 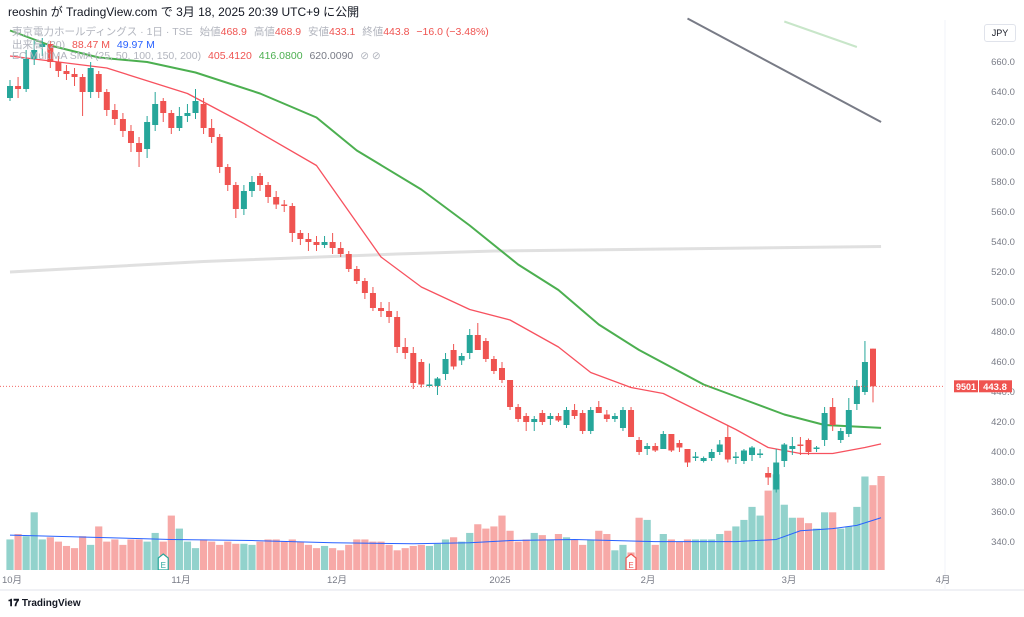 I want to click on ma-label: EC MultiMA SMA (25, 50, 100, 150, 200), so click(x=107, y=56).